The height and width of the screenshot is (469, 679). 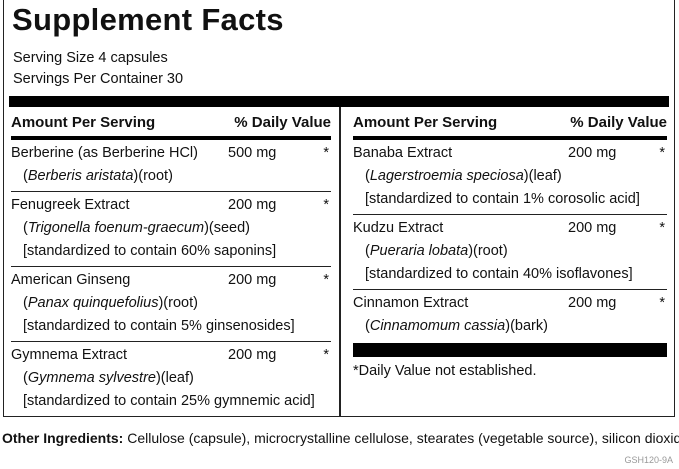 What do you see at coordinates (510, 153) in the screenshot?
I see `ingredient-row: Banaba Extract 200 mg *` at bounding box center [510, 153].